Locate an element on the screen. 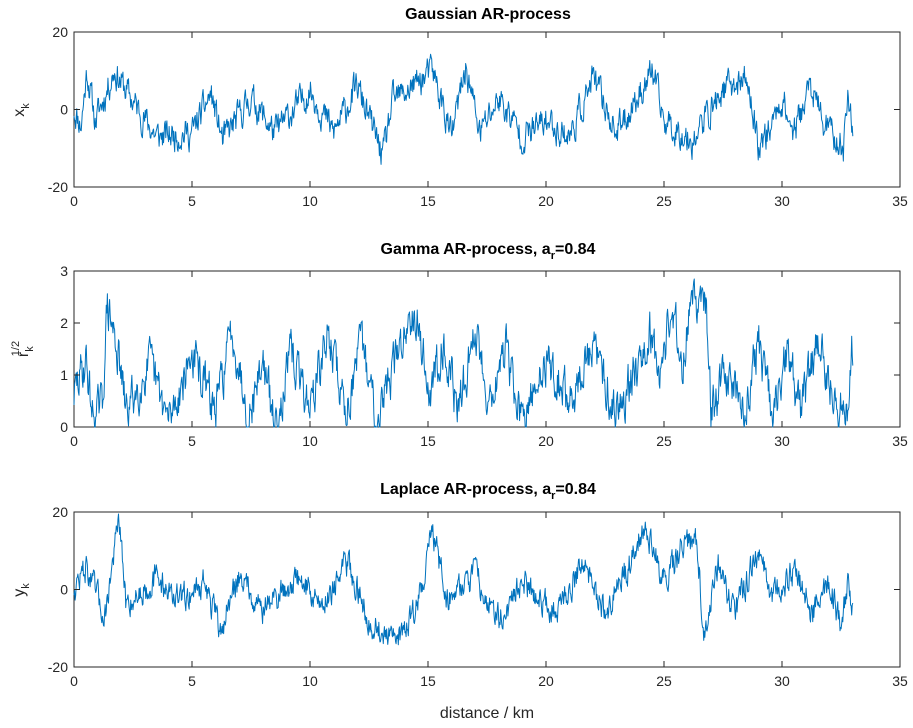 This screenshot has width=913, height=728. series-layer is located at coordinates (463, 109).